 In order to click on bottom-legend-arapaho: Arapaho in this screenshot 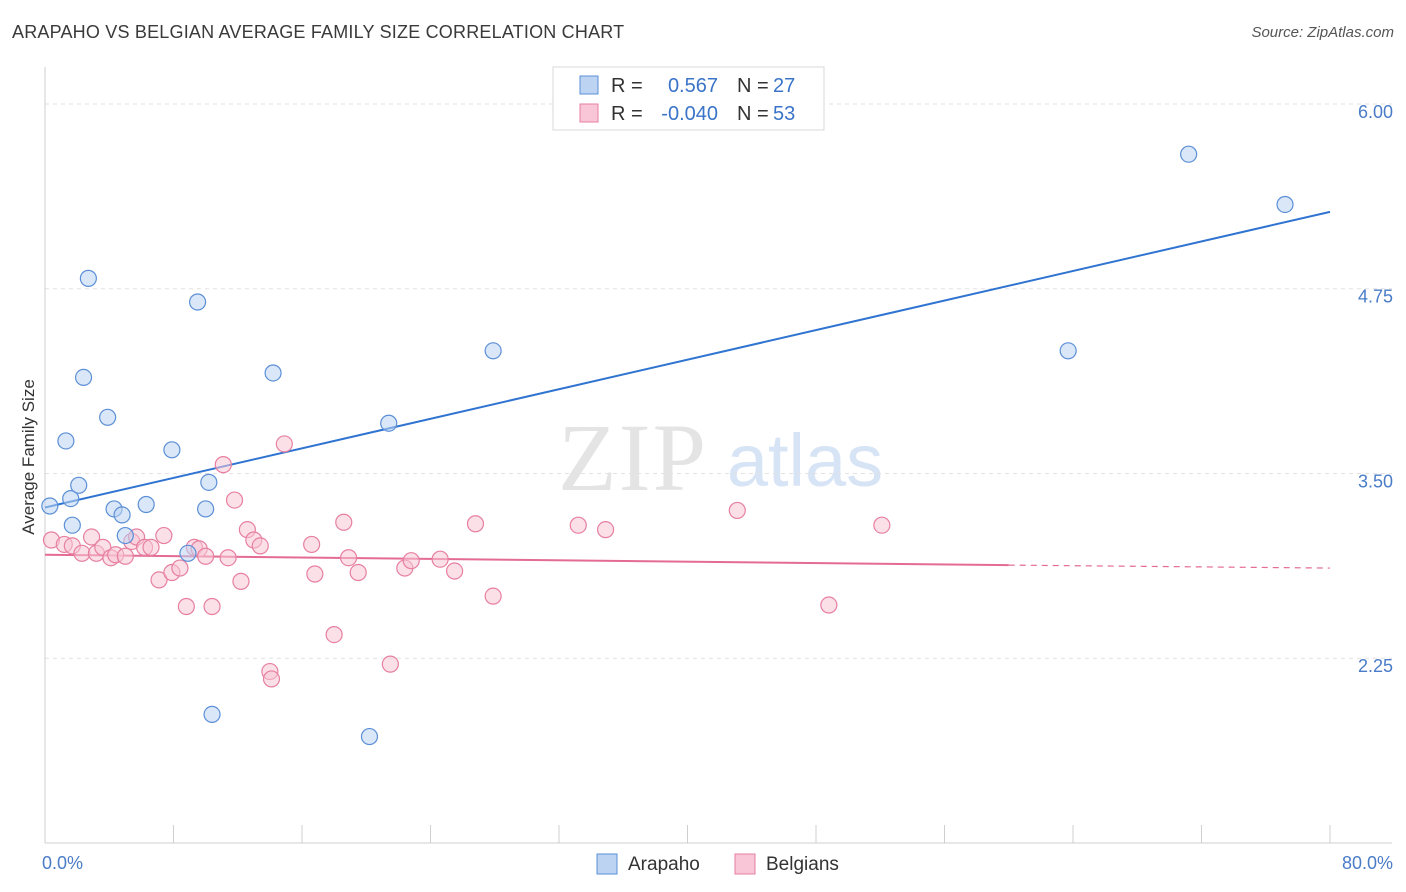, I will do `click(664, 864)`.